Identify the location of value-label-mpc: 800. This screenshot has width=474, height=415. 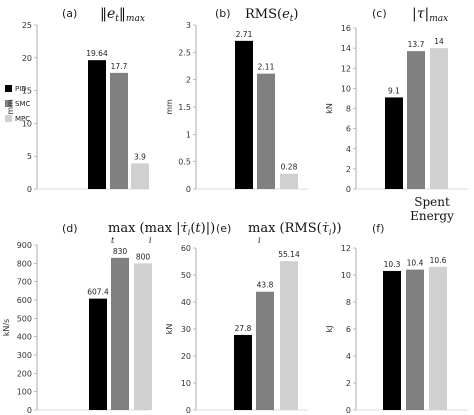
(143, 256).